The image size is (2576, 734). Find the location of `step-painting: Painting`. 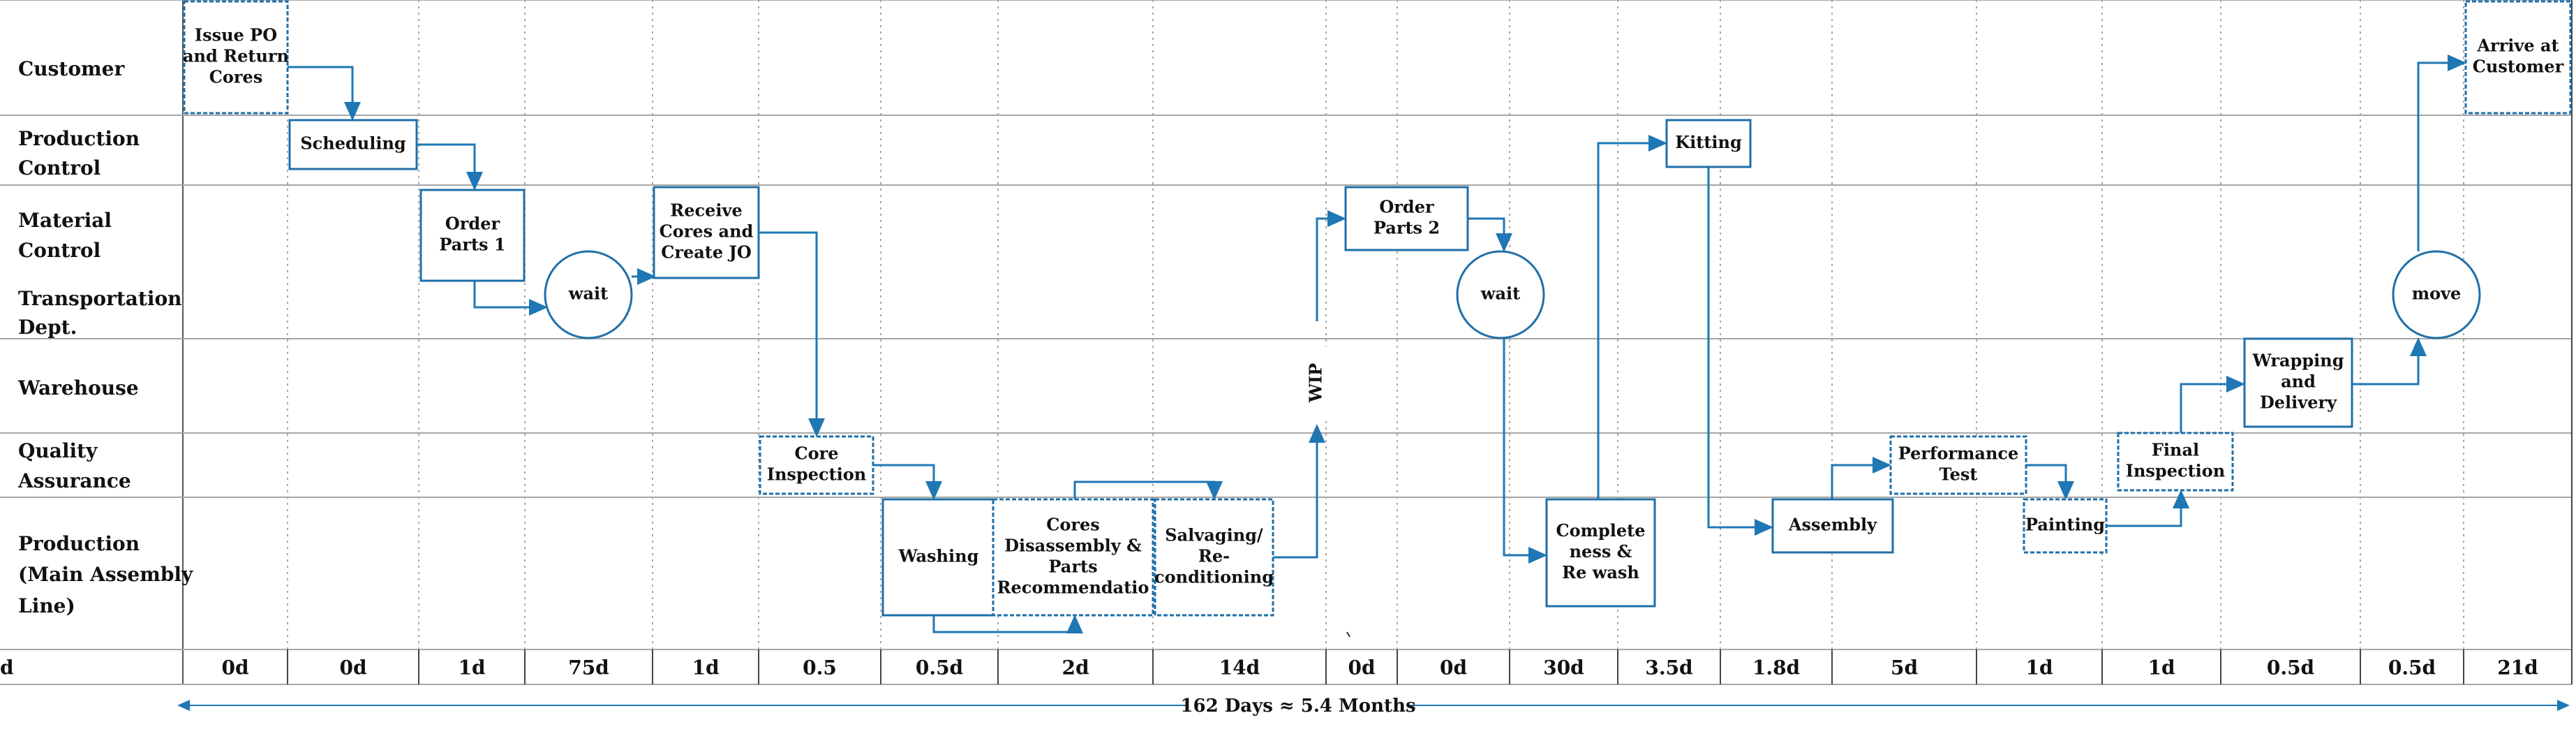

step-painting: Painting is located at coordinates (2065, 526).